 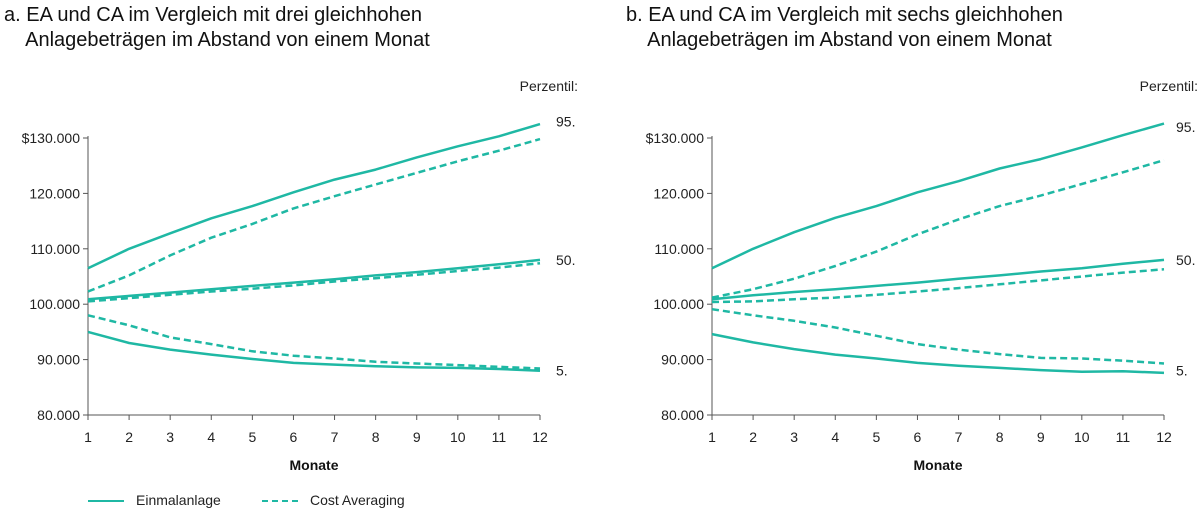 I want to click on chart-a-line-cost-averaging-p5, so click(x=314, y=342).